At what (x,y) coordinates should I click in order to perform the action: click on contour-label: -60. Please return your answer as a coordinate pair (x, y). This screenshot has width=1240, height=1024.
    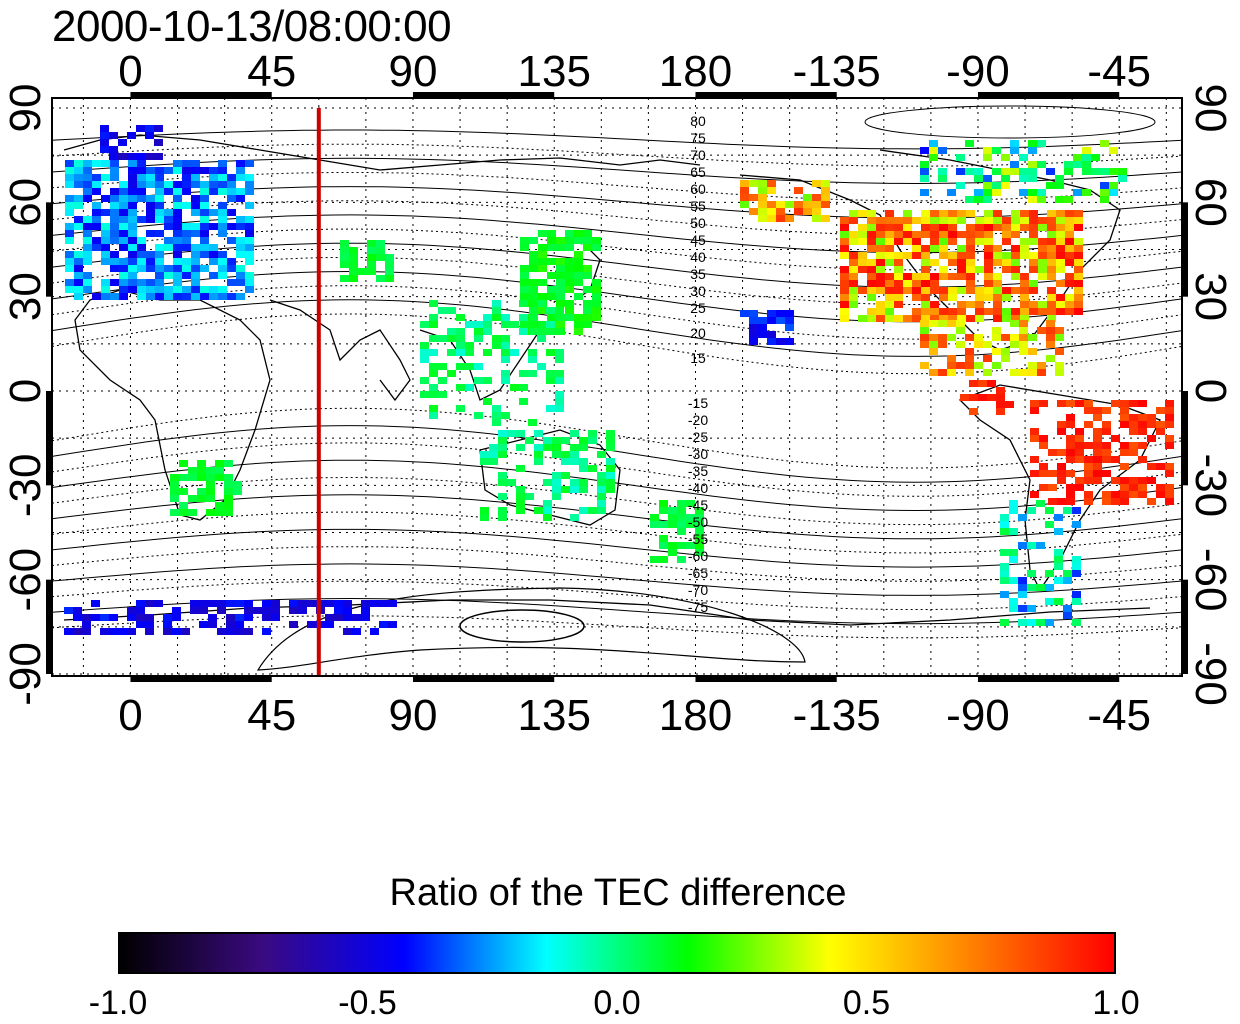
    Looking at the image, I should click on (698, 556).